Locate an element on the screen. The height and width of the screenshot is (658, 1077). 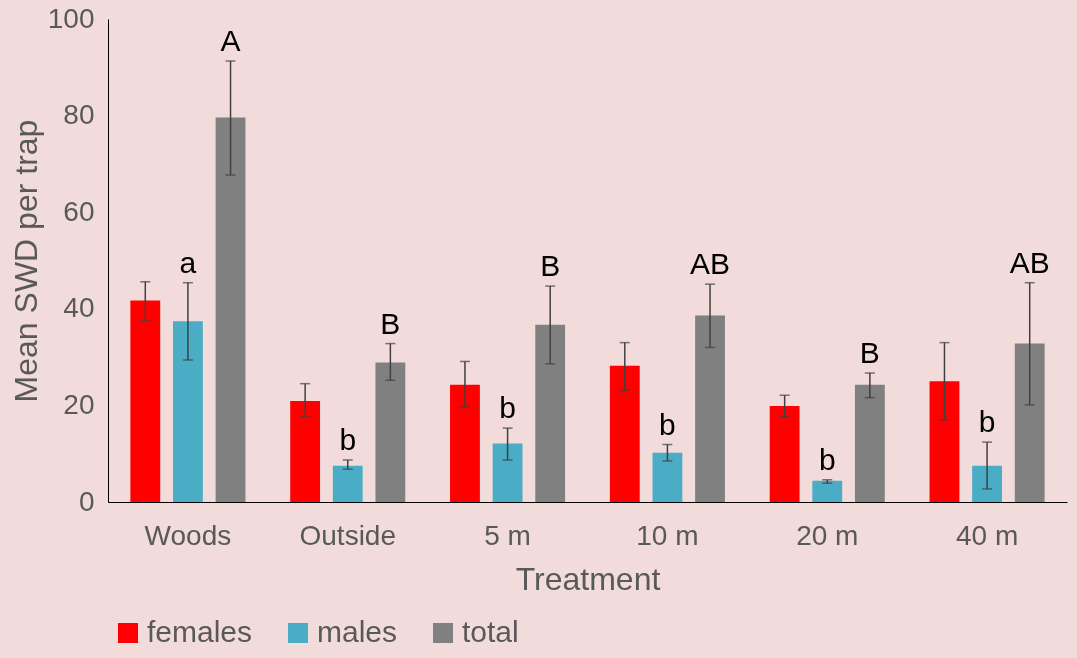
data-label: A is located at coordinates (230, 41).